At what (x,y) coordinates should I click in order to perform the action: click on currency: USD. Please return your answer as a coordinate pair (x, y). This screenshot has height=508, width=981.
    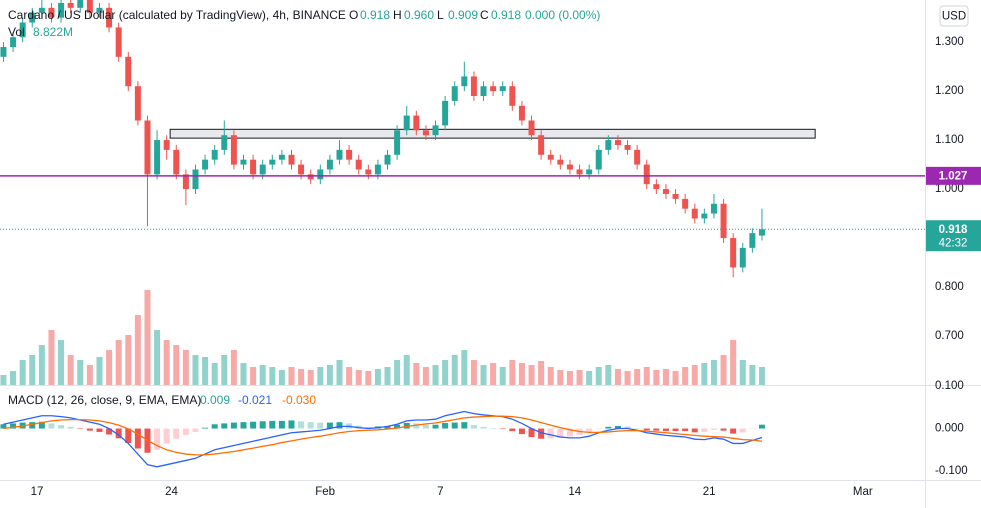
    Looking at the image, I should click on (954, 17).